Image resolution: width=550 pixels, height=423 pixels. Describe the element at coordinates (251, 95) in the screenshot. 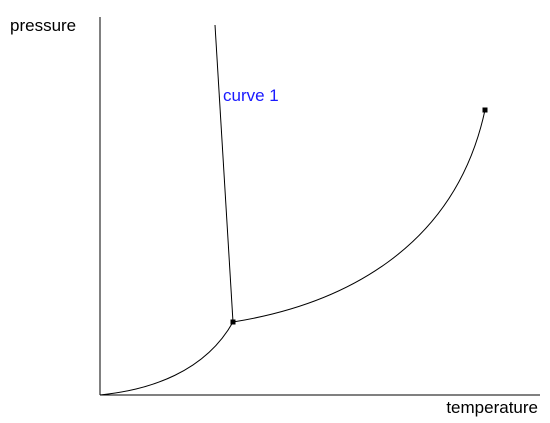

I see `curve-label: curve 1` at that location.